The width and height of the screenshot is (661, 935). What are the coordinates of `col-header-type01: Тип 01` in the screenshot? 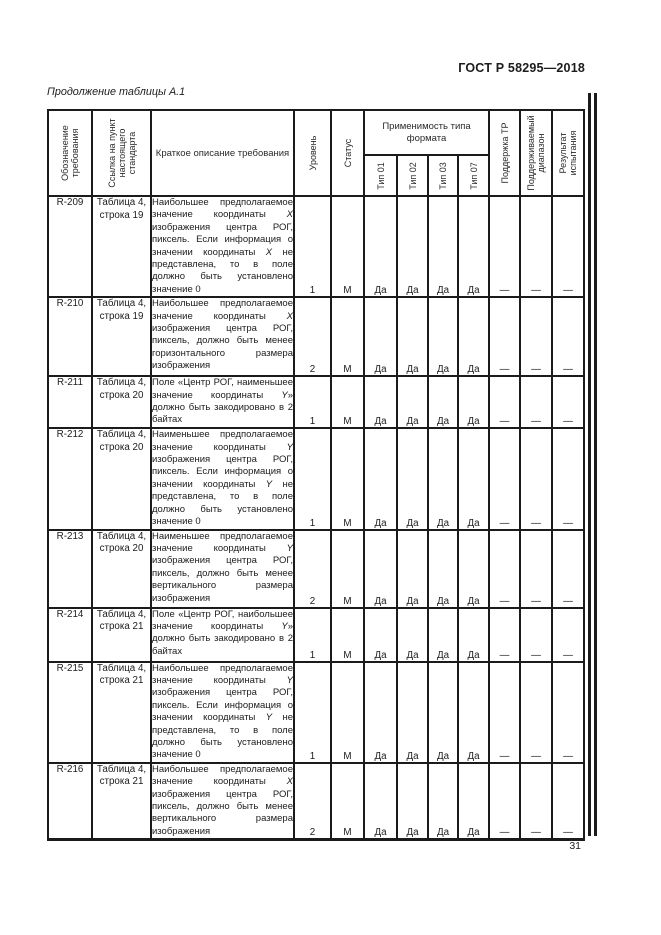 It's located at (380, 175).